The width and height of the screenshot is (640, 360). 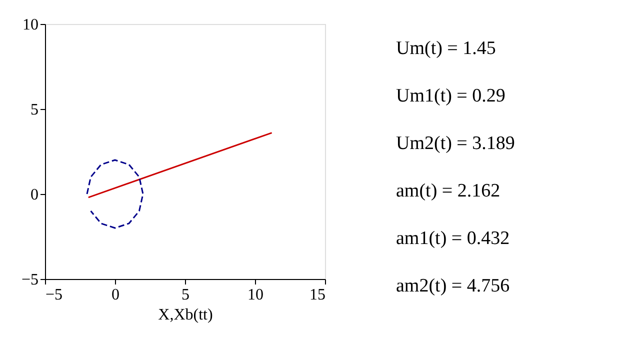 I want to click on x-tick-label: 5, so click(x=186, y=295).